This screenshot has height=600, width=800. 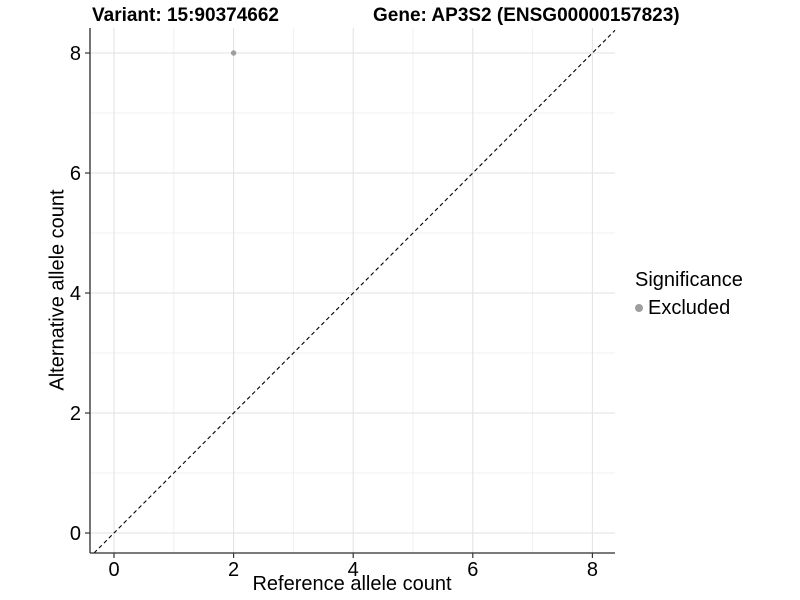 I want to click on x-tick-label: 4, so click(x=353, y=570).